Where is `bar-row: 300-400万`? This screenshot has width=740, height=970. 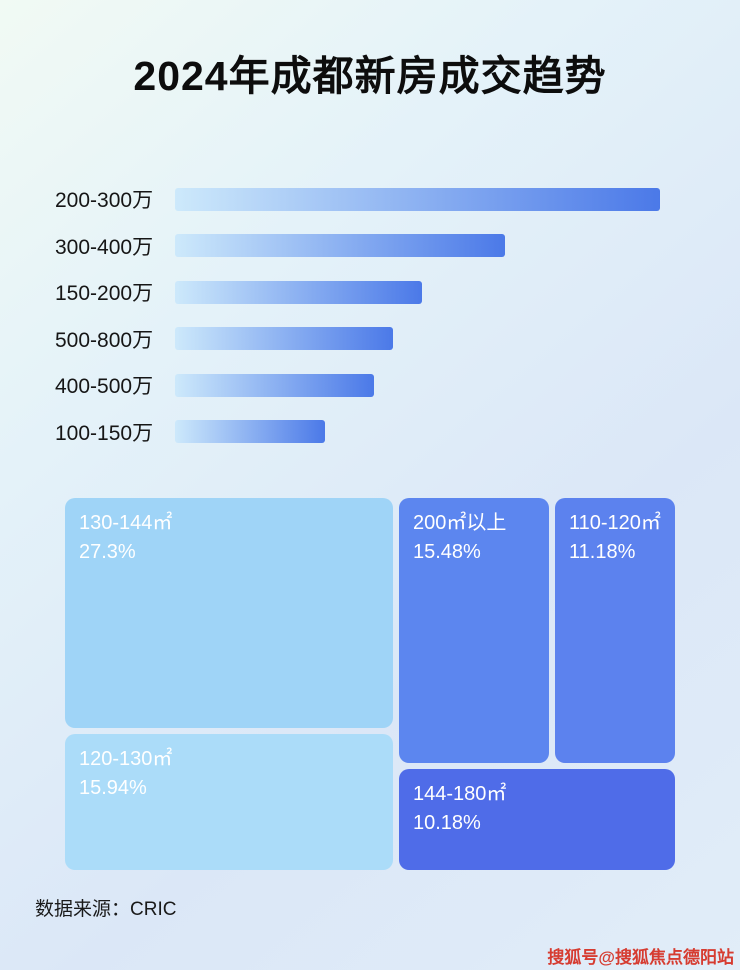 bar-row: 300-400万 is located at coordinates (375, 246).